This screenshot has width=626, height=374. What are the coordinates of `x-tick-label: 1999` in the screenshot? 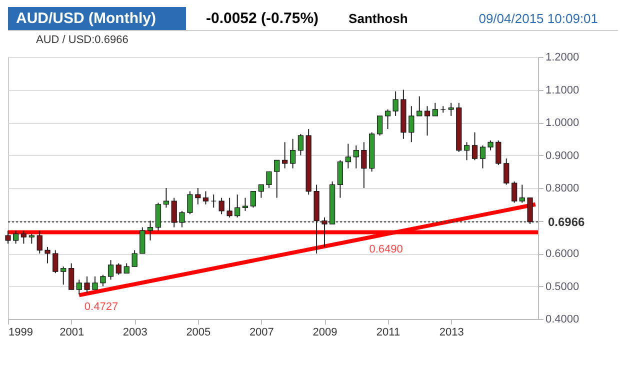 It's located at (20, 332).